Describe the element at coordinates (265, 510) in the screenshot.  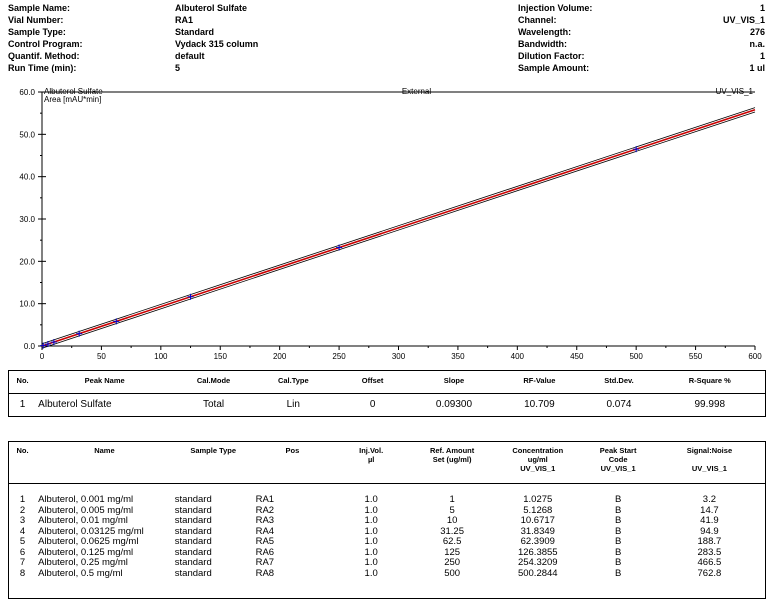
I see `table-cell: RA2` at that location.